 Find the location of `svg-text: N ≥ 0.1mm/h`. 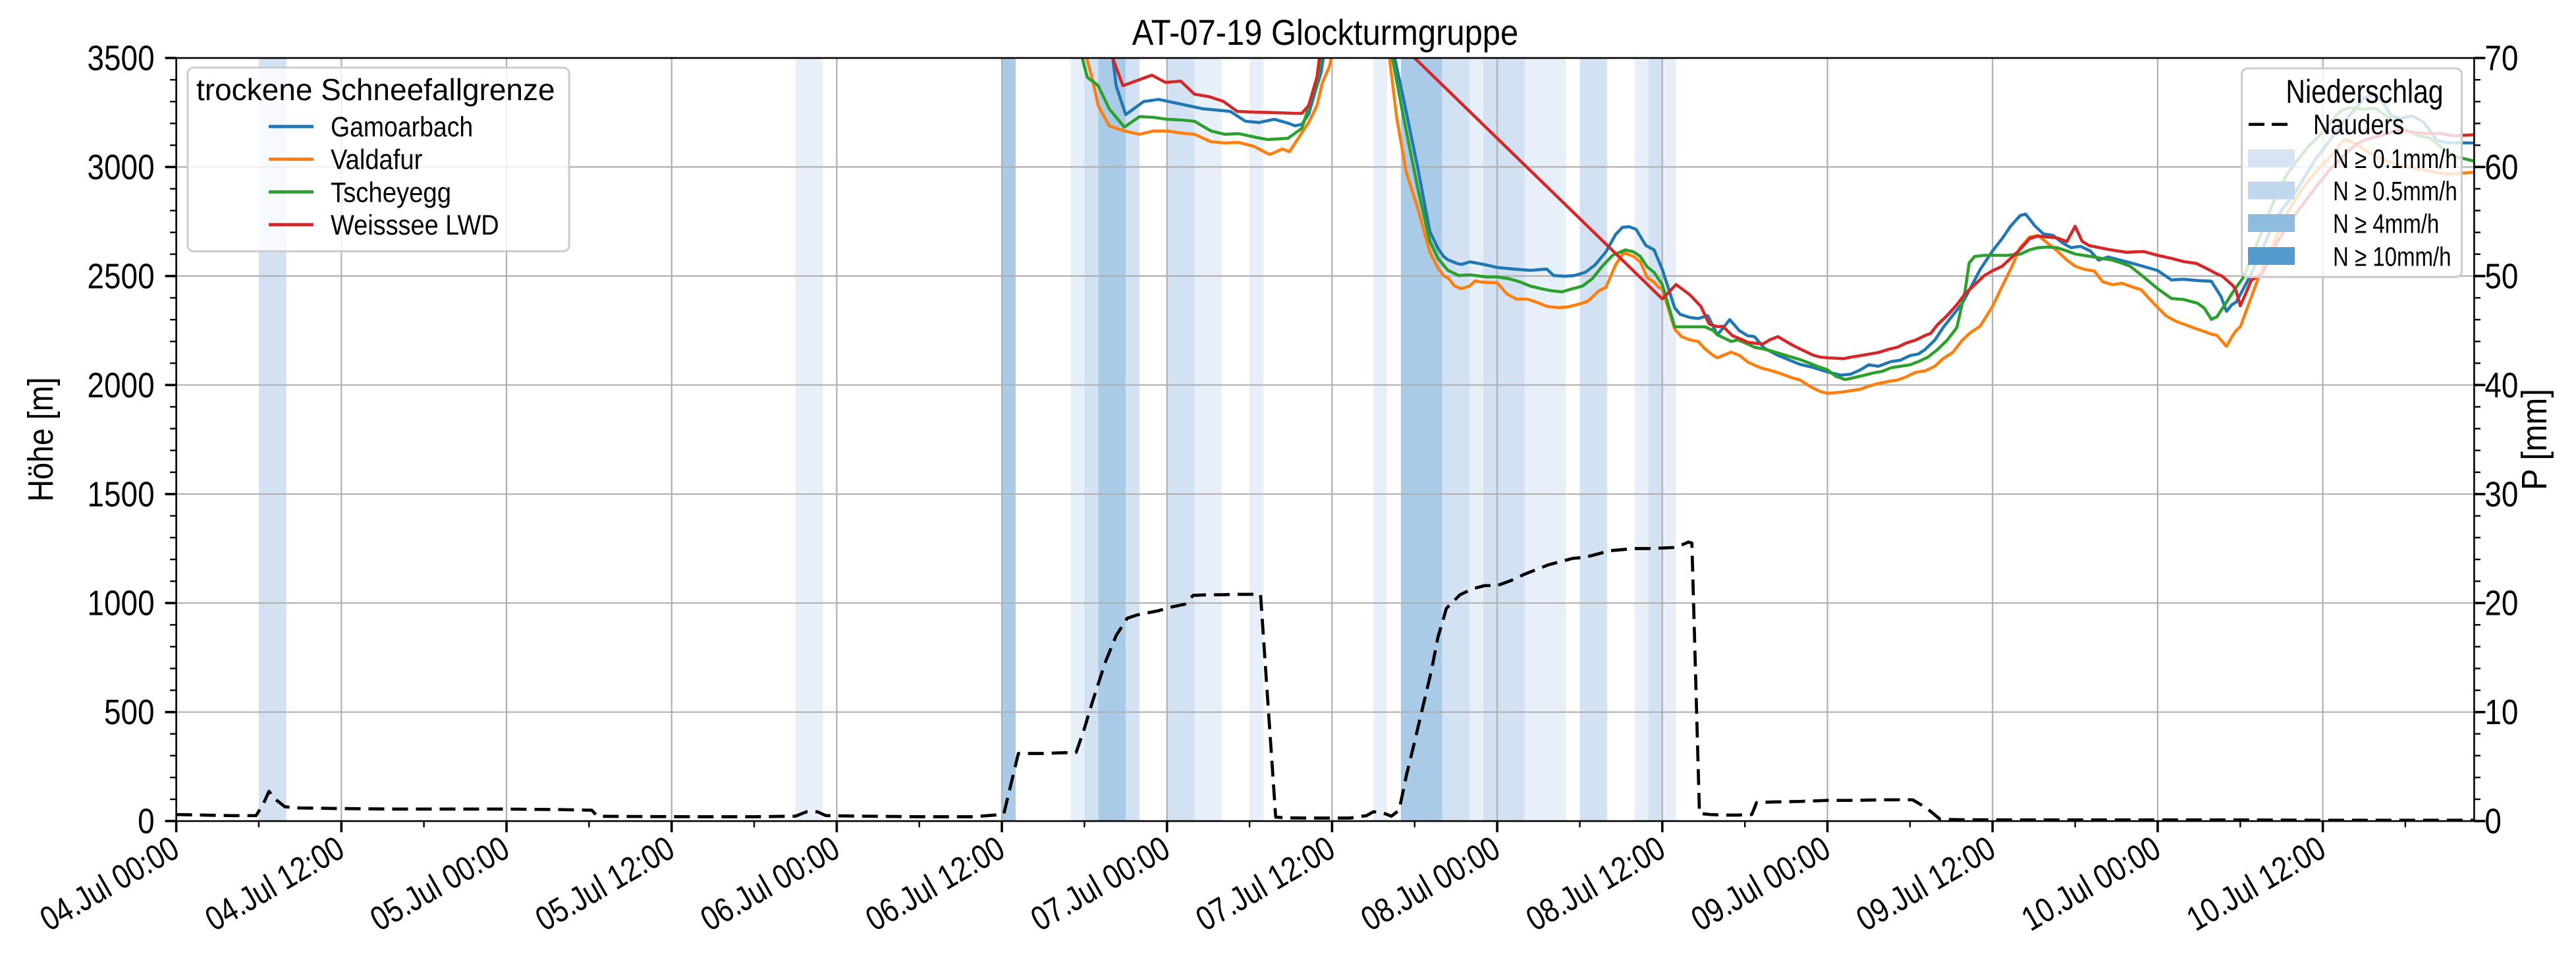

svg-text: N ≥ 0.1mm/h is located at coordinates (2395, 159).